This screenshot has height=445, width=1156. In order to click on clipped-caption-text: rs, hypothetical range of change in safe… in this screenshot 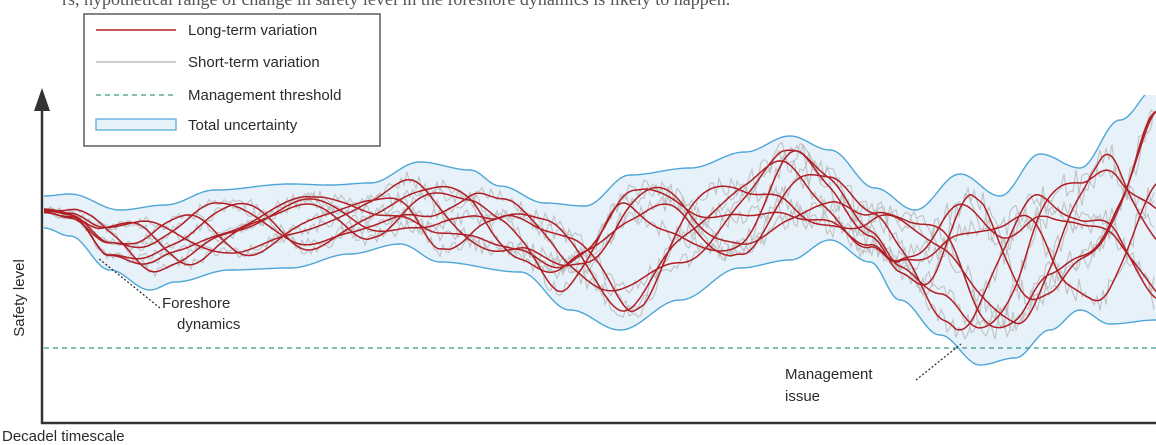, I will do `click(396, 5)`.